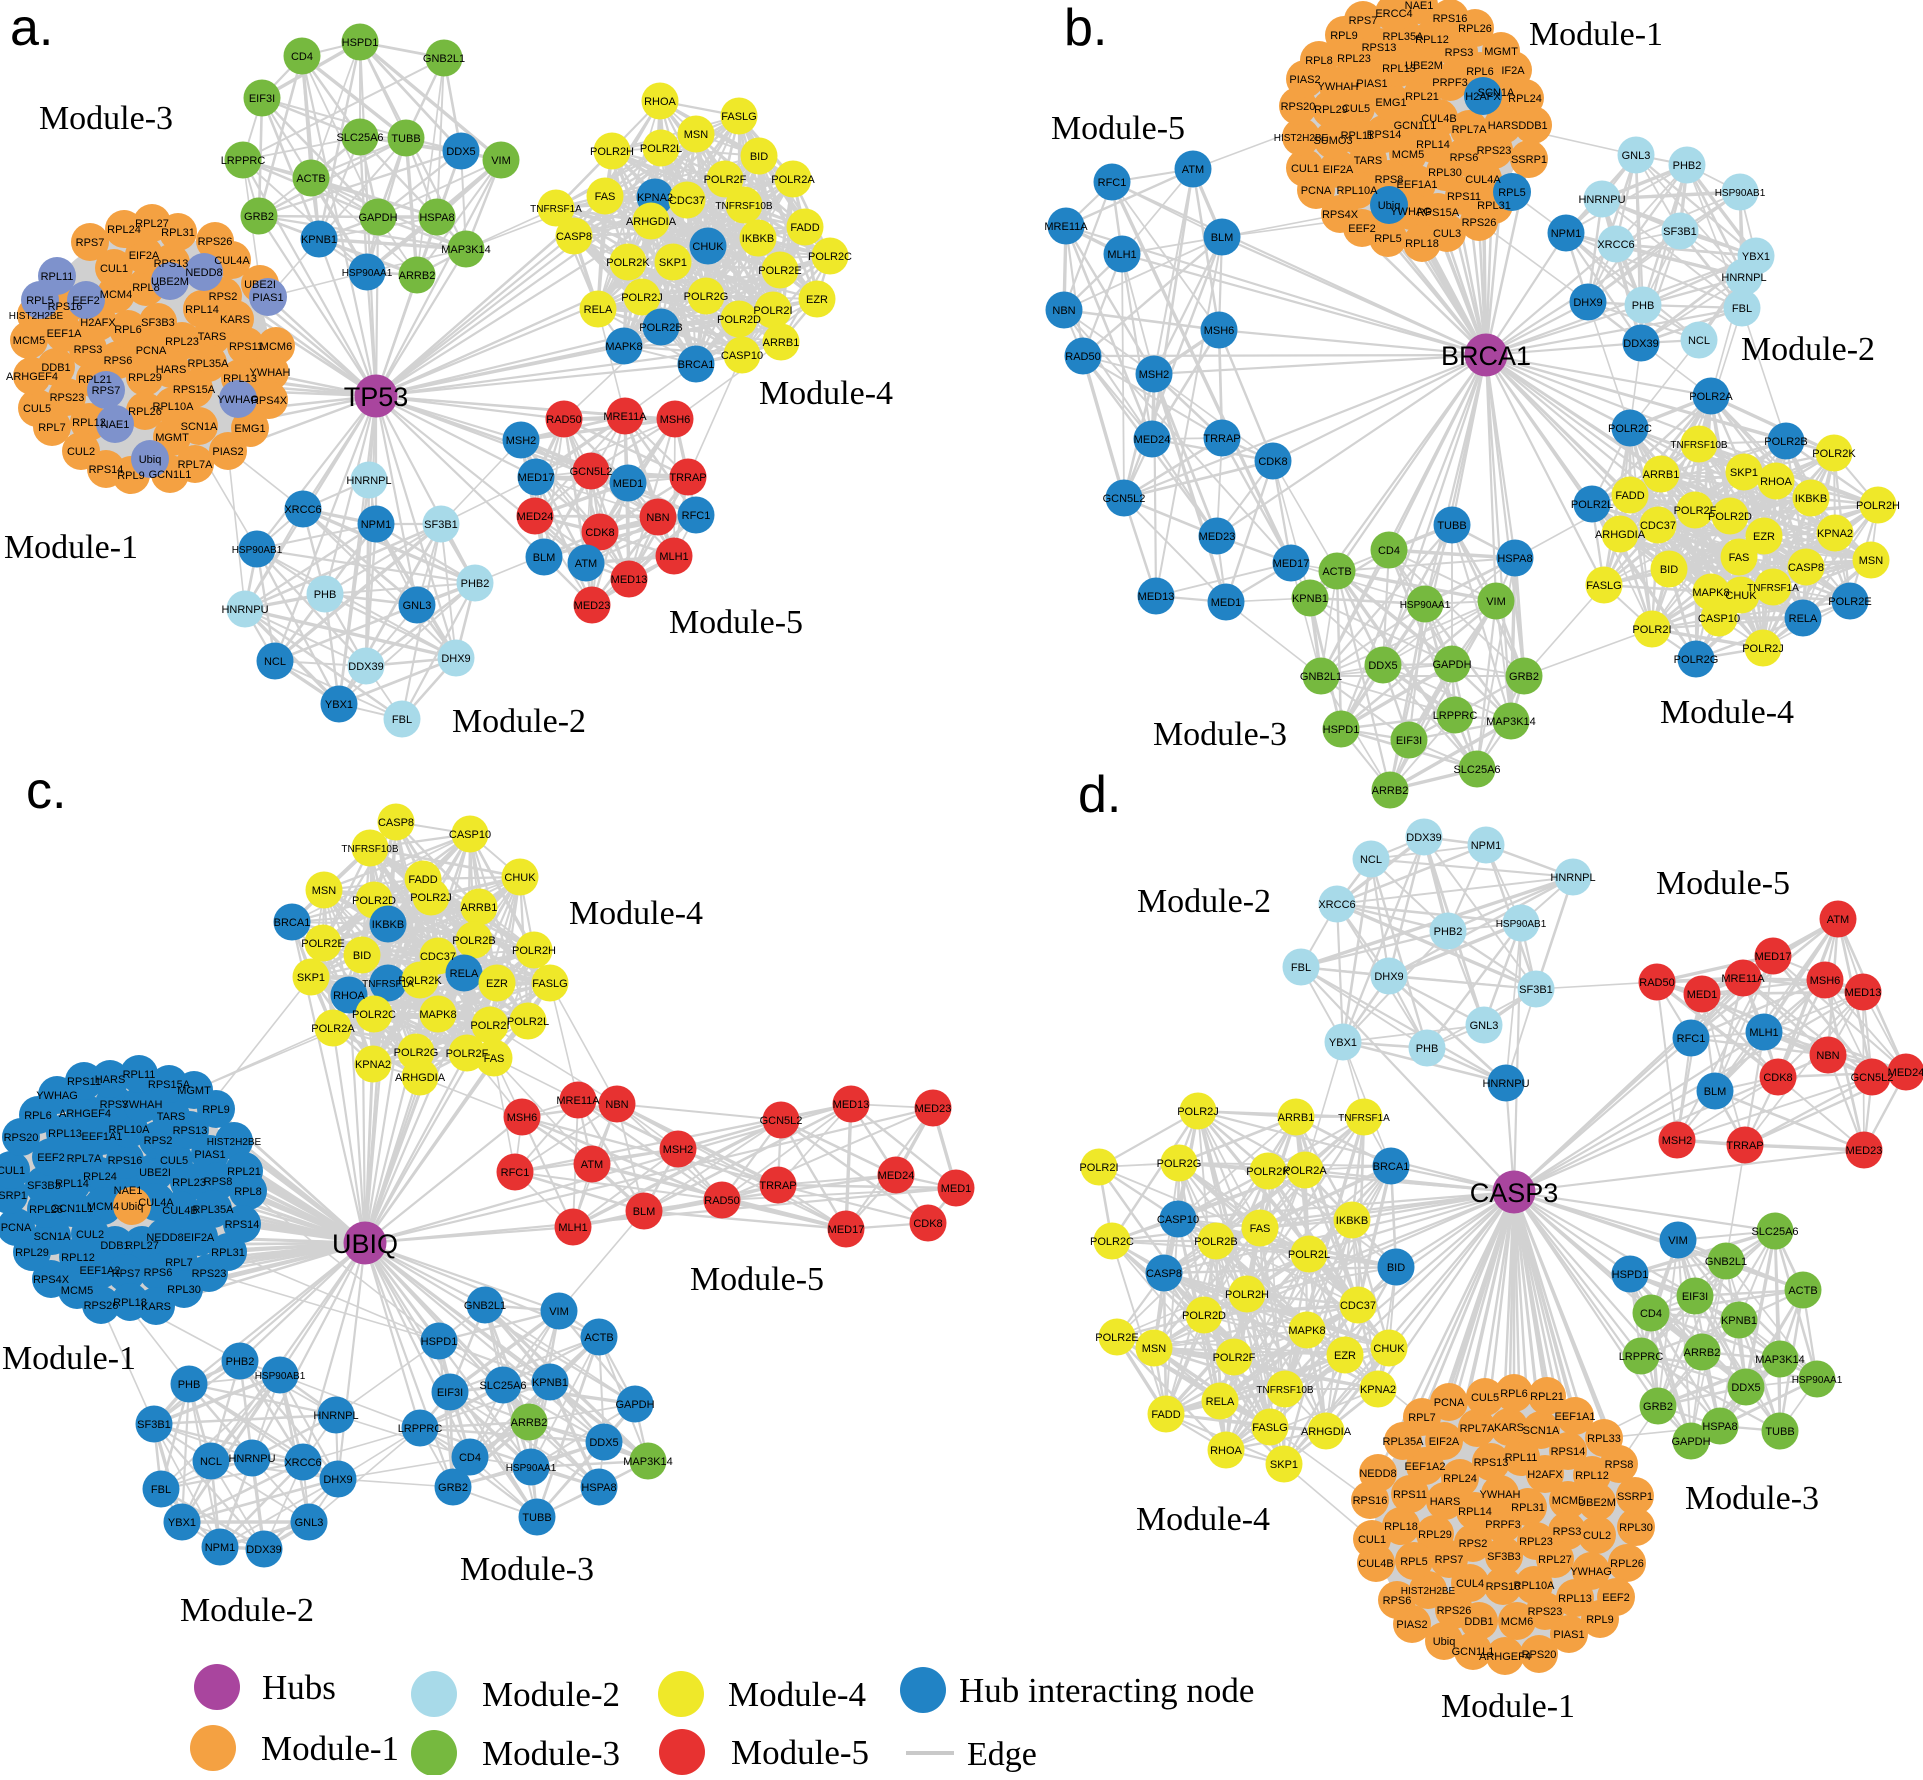  Describe the element at coordinates (1377, 1474) in the screenshot. I see `svg-text: NEDD8` at that location.